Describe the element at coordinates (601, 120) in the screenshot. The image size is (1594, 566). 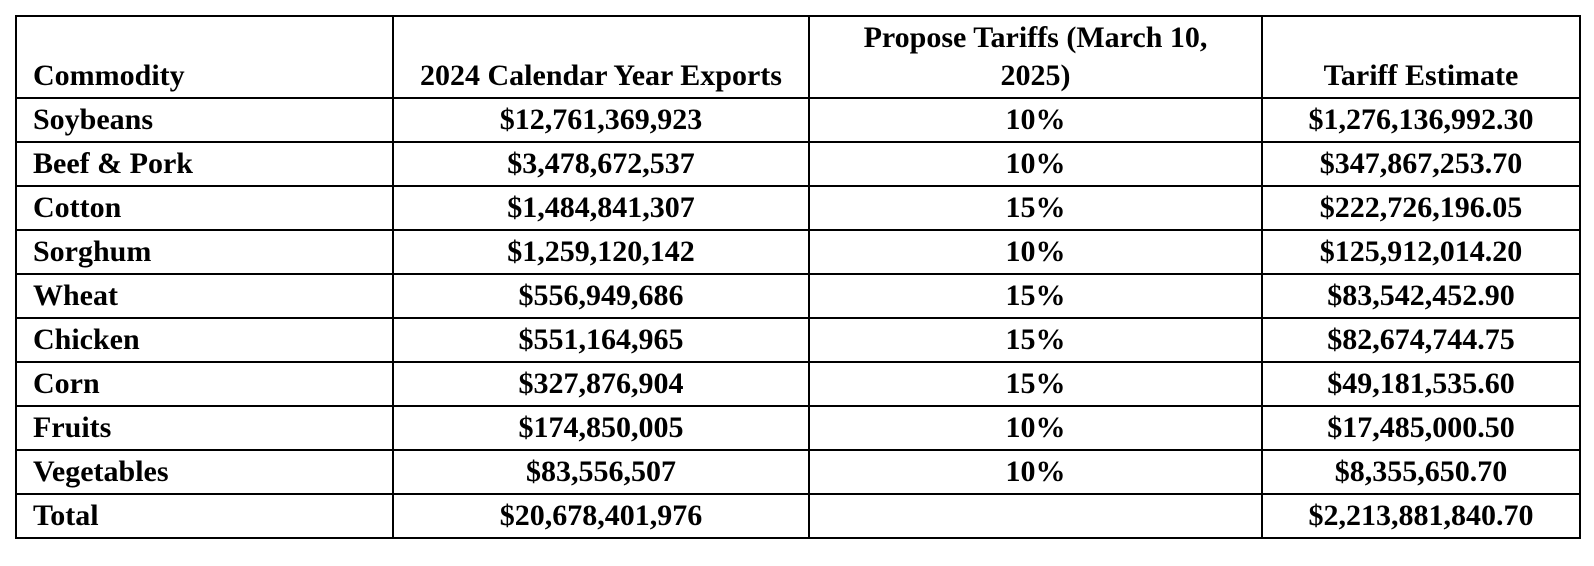
I see `cell-exports: $12,761,369,923` at that location.